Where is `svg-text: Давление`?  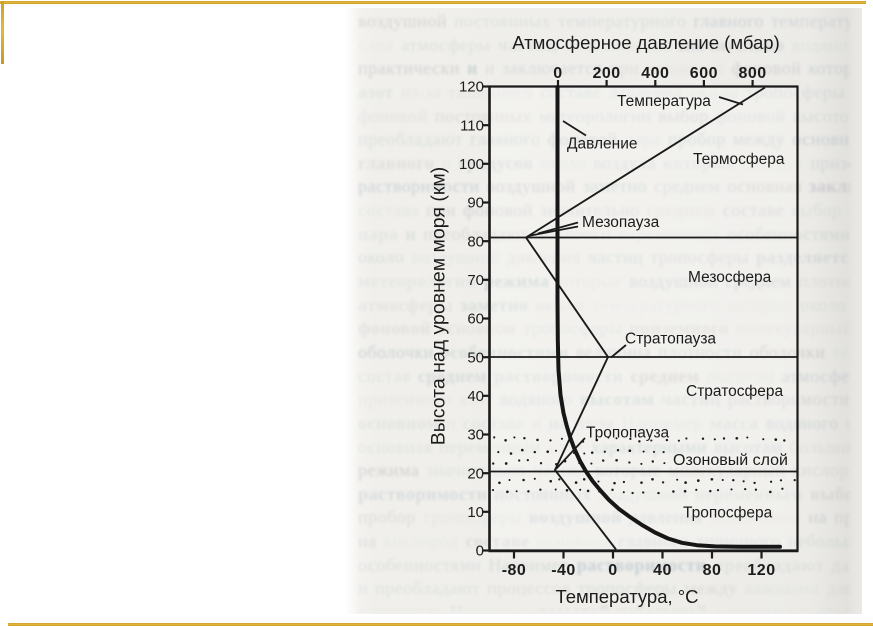
svg-text: Давление is located at coordinates (602, 144).